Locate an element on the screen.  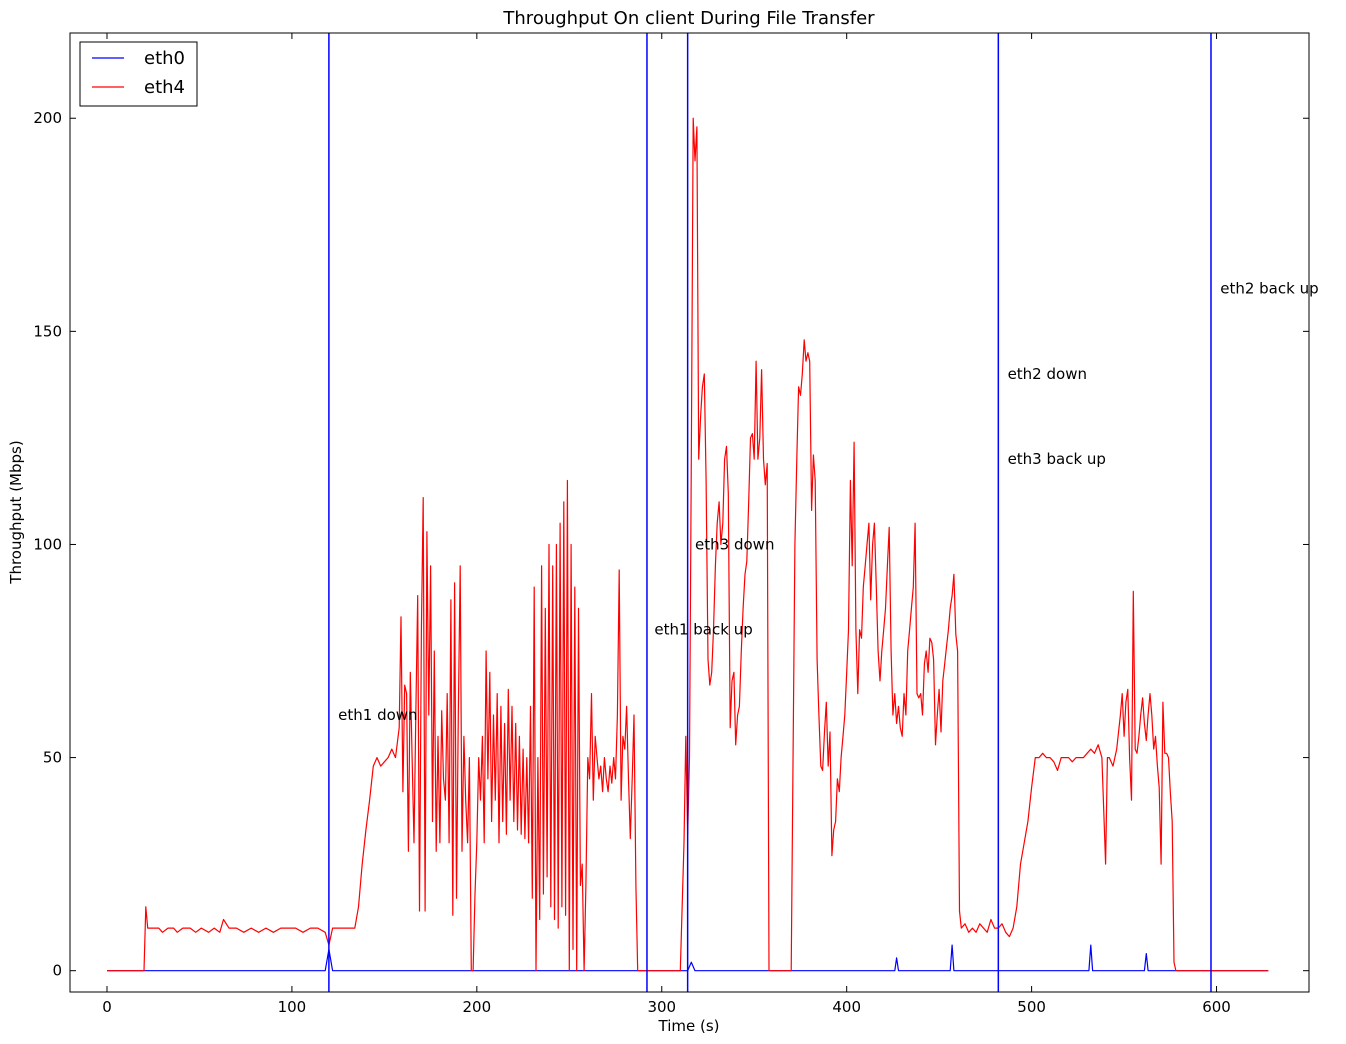
y-tick-label: 0 is located at coordinates (57, 971).